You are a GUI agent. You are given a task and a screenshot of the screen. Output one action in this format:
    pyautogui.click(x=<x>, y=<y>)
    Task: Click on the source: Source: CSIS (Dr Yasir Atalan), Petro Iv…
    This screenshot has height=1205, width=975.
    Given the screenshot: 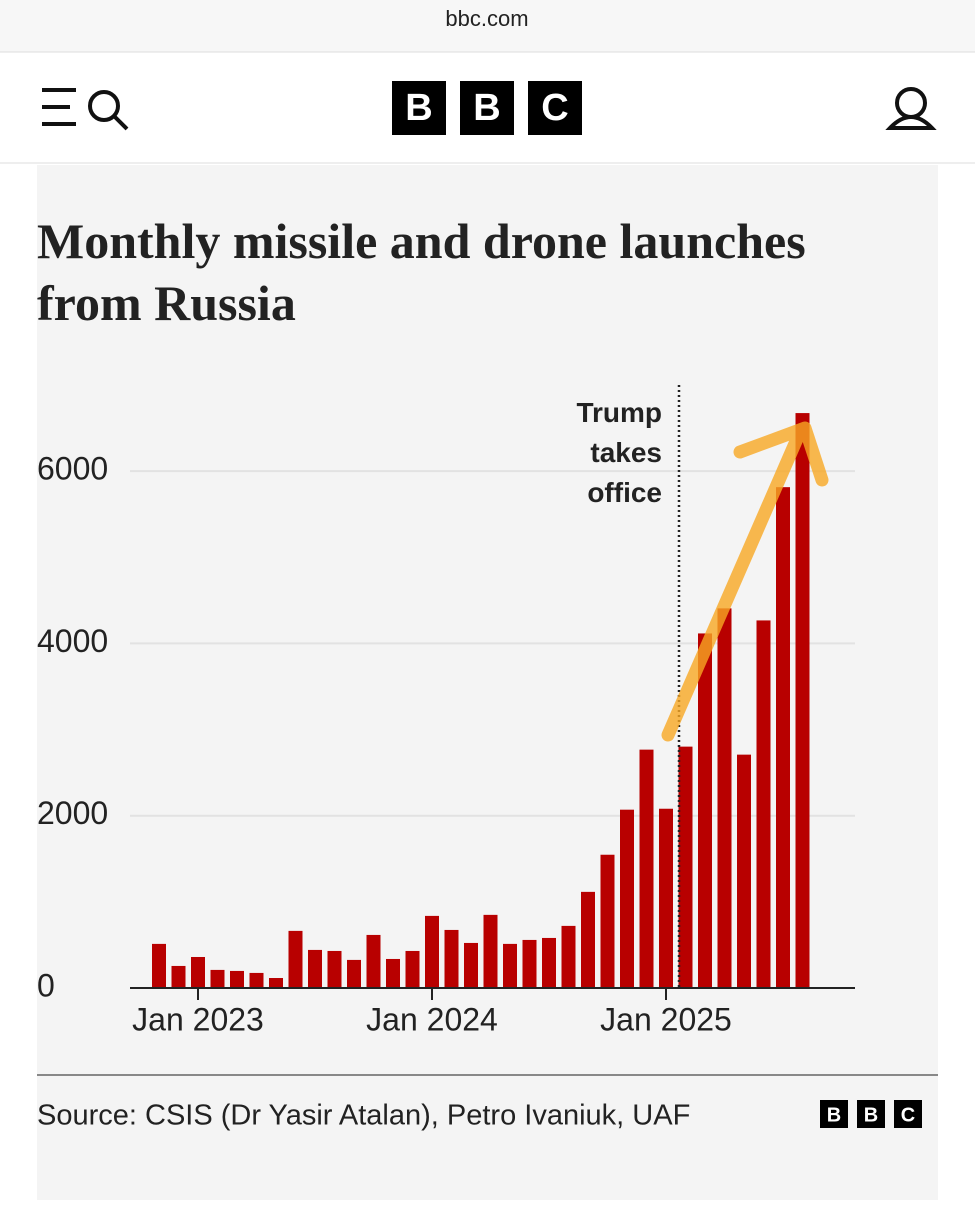 What is the action you would take?
    pyautogui.click(x=363, y=1116)
    